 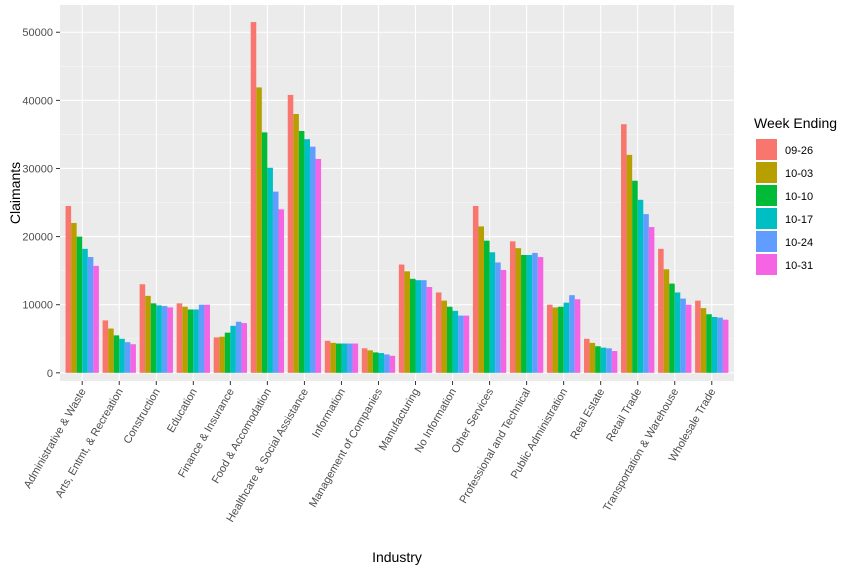 What do you see at coordinates (37, 33) in the screenshot?
I see `y-tick-label: 50000` at bounding box center [37, 33].